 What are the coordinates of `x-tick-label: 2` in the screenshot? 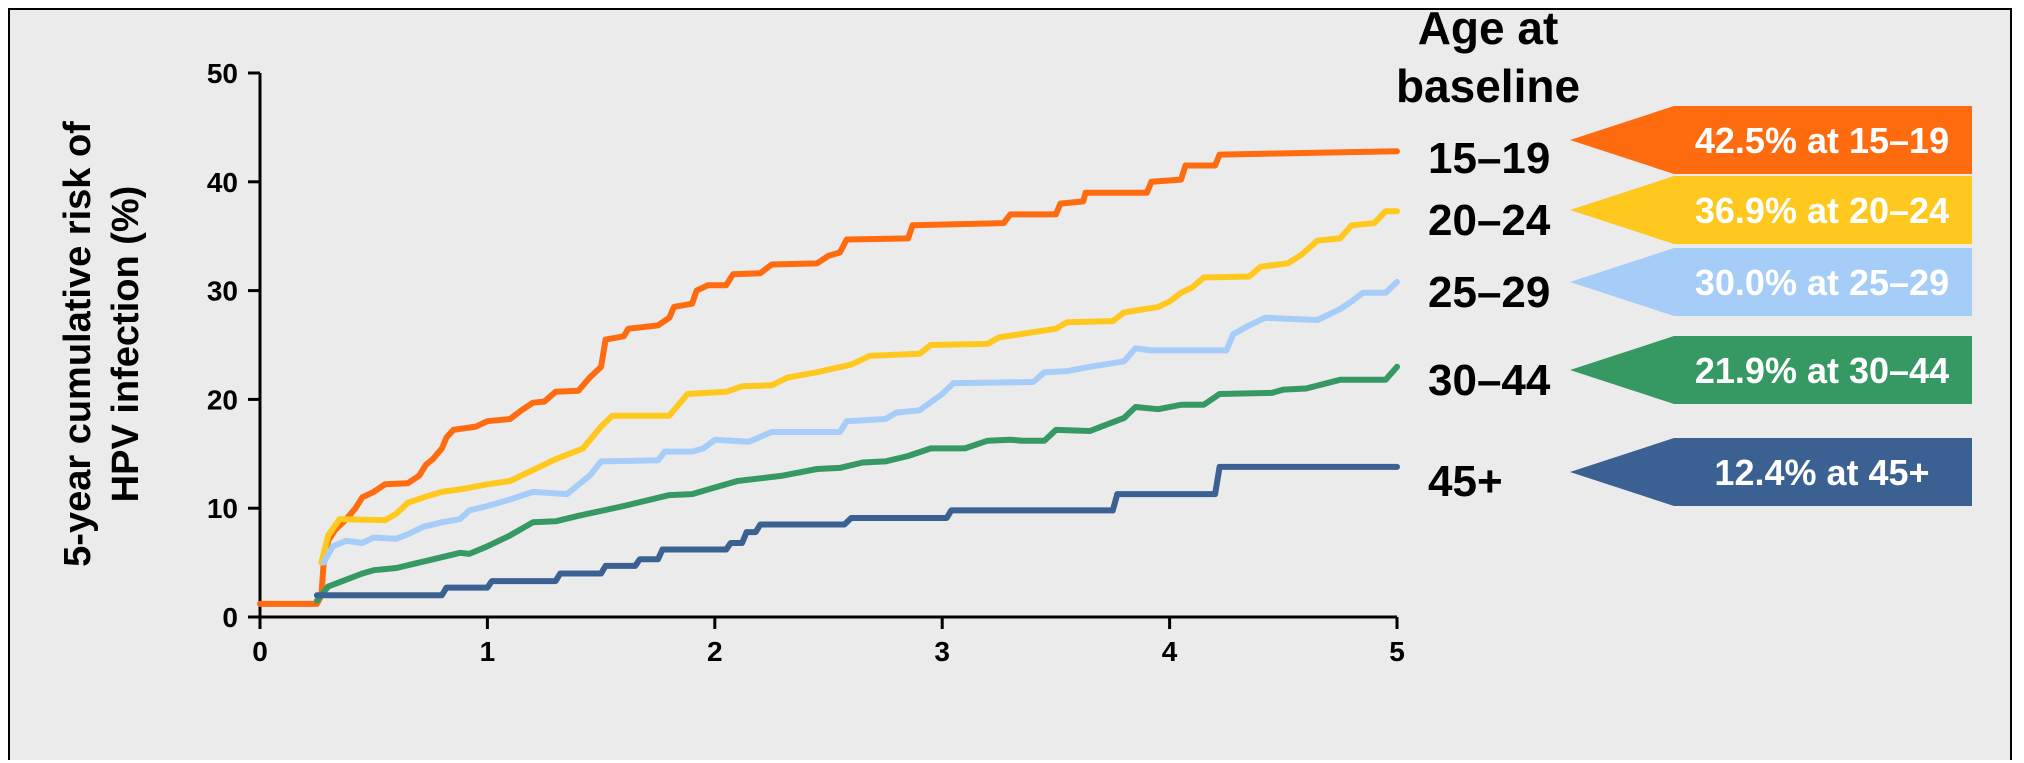 It's located at (715, 651).